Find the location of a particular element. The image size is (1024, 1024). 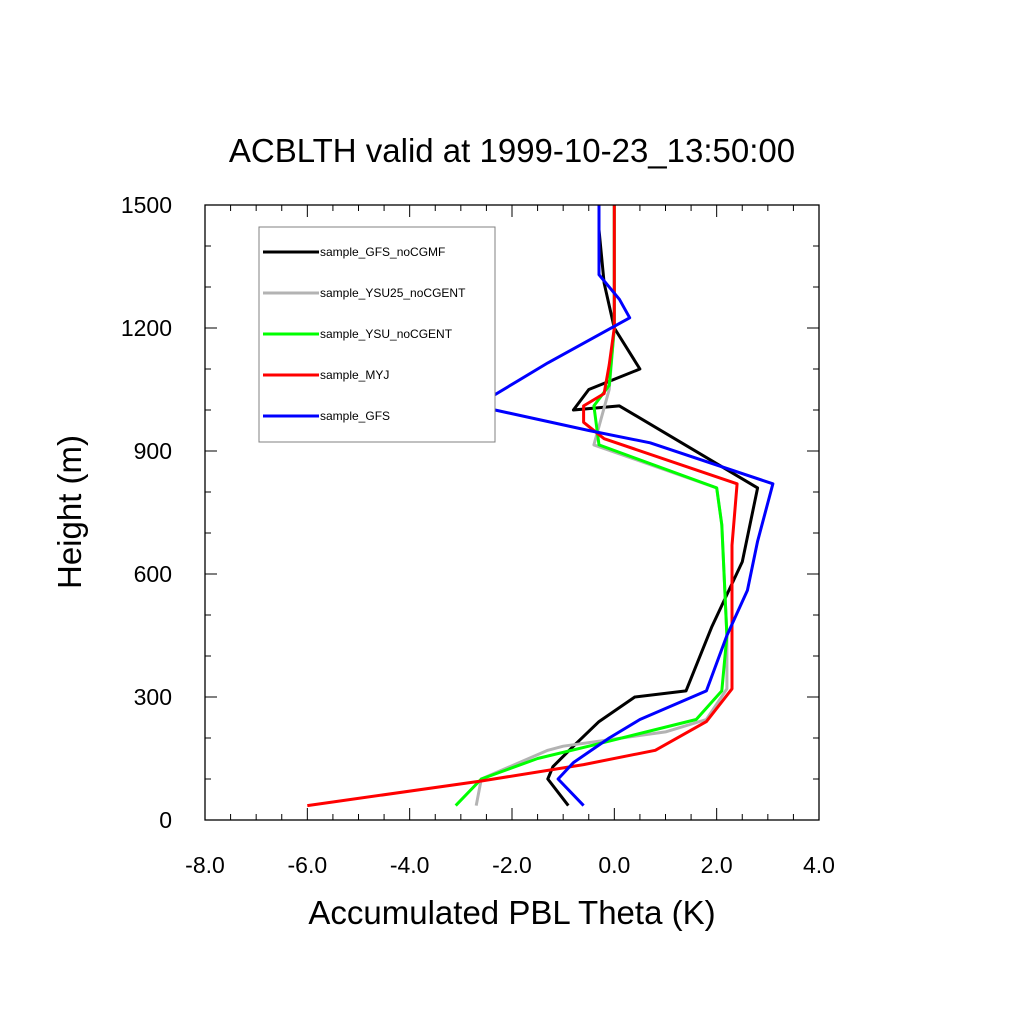

y-tick-label: 0 is located at coordinates (165, 820).